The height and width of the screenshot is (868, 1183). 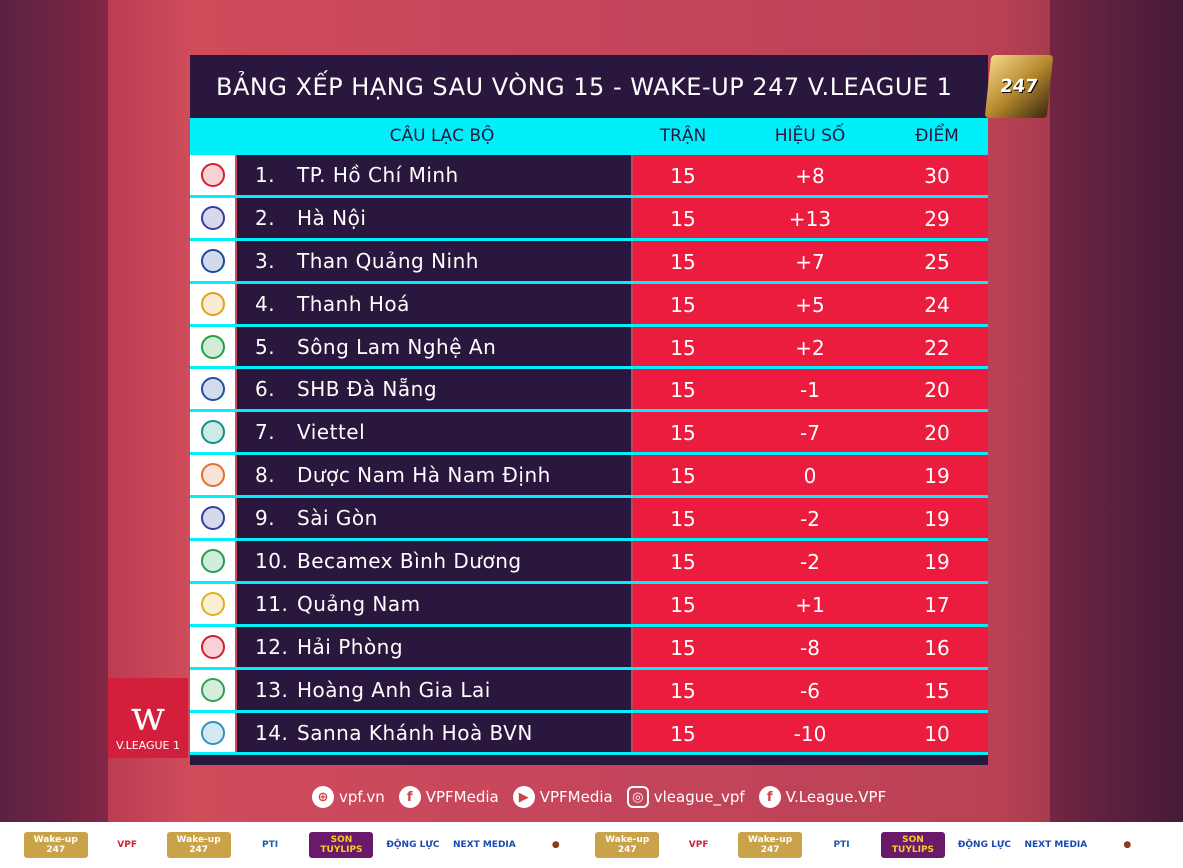 I want to click on stats-cell: 15 +5 24, so click(x=810, y=303).